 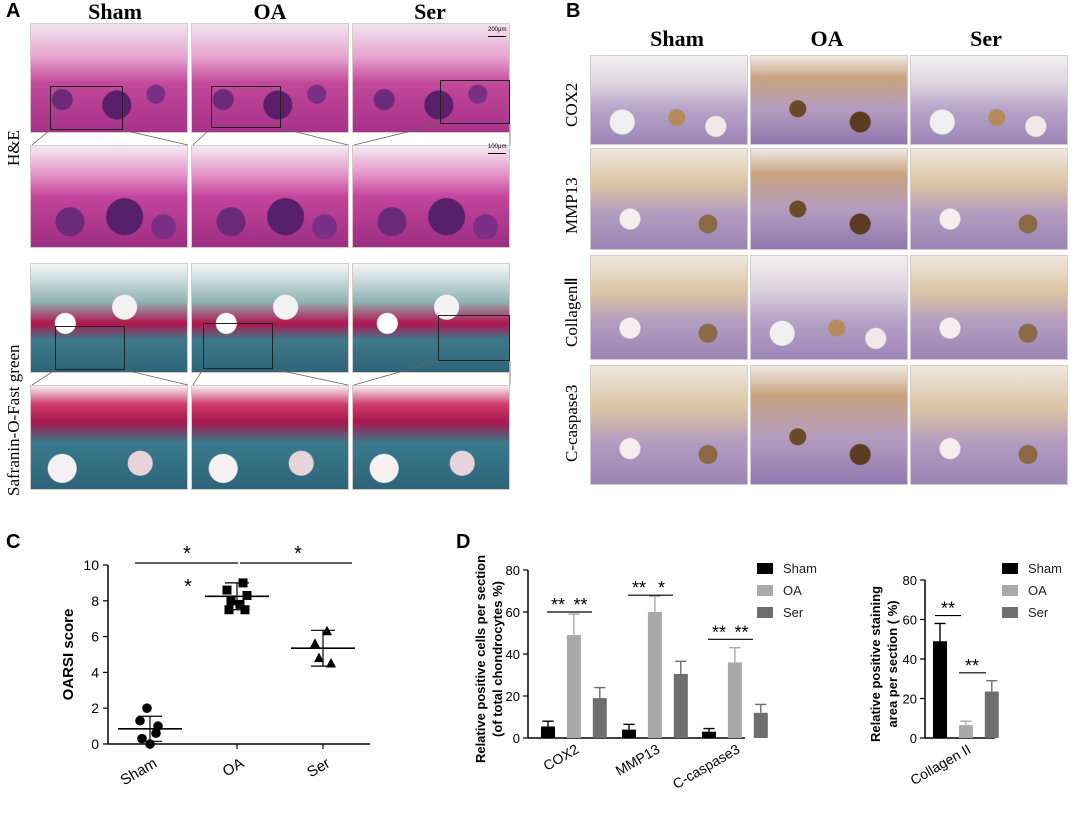 What do you see at coordinates (875, 664) in the screenshot?
I see `y-axis-title: Relative positive staining` at bounding box center [875, 664].